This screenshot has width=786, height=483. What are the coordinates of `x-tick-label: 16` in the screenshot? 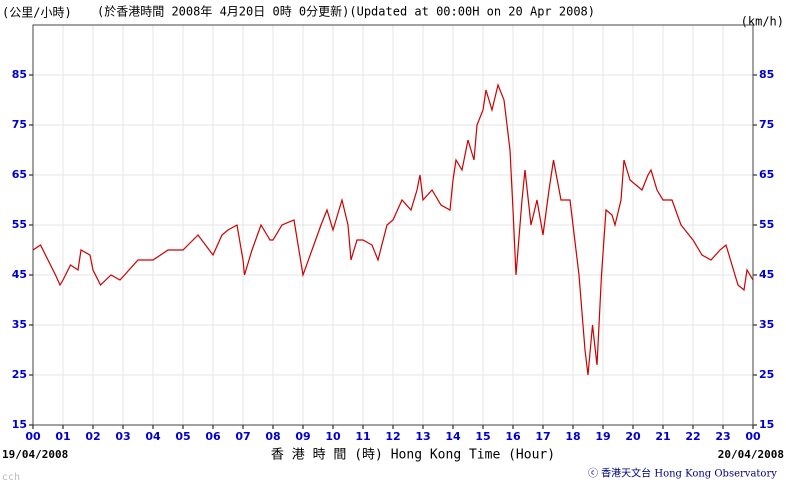 It's located at (513, 436).